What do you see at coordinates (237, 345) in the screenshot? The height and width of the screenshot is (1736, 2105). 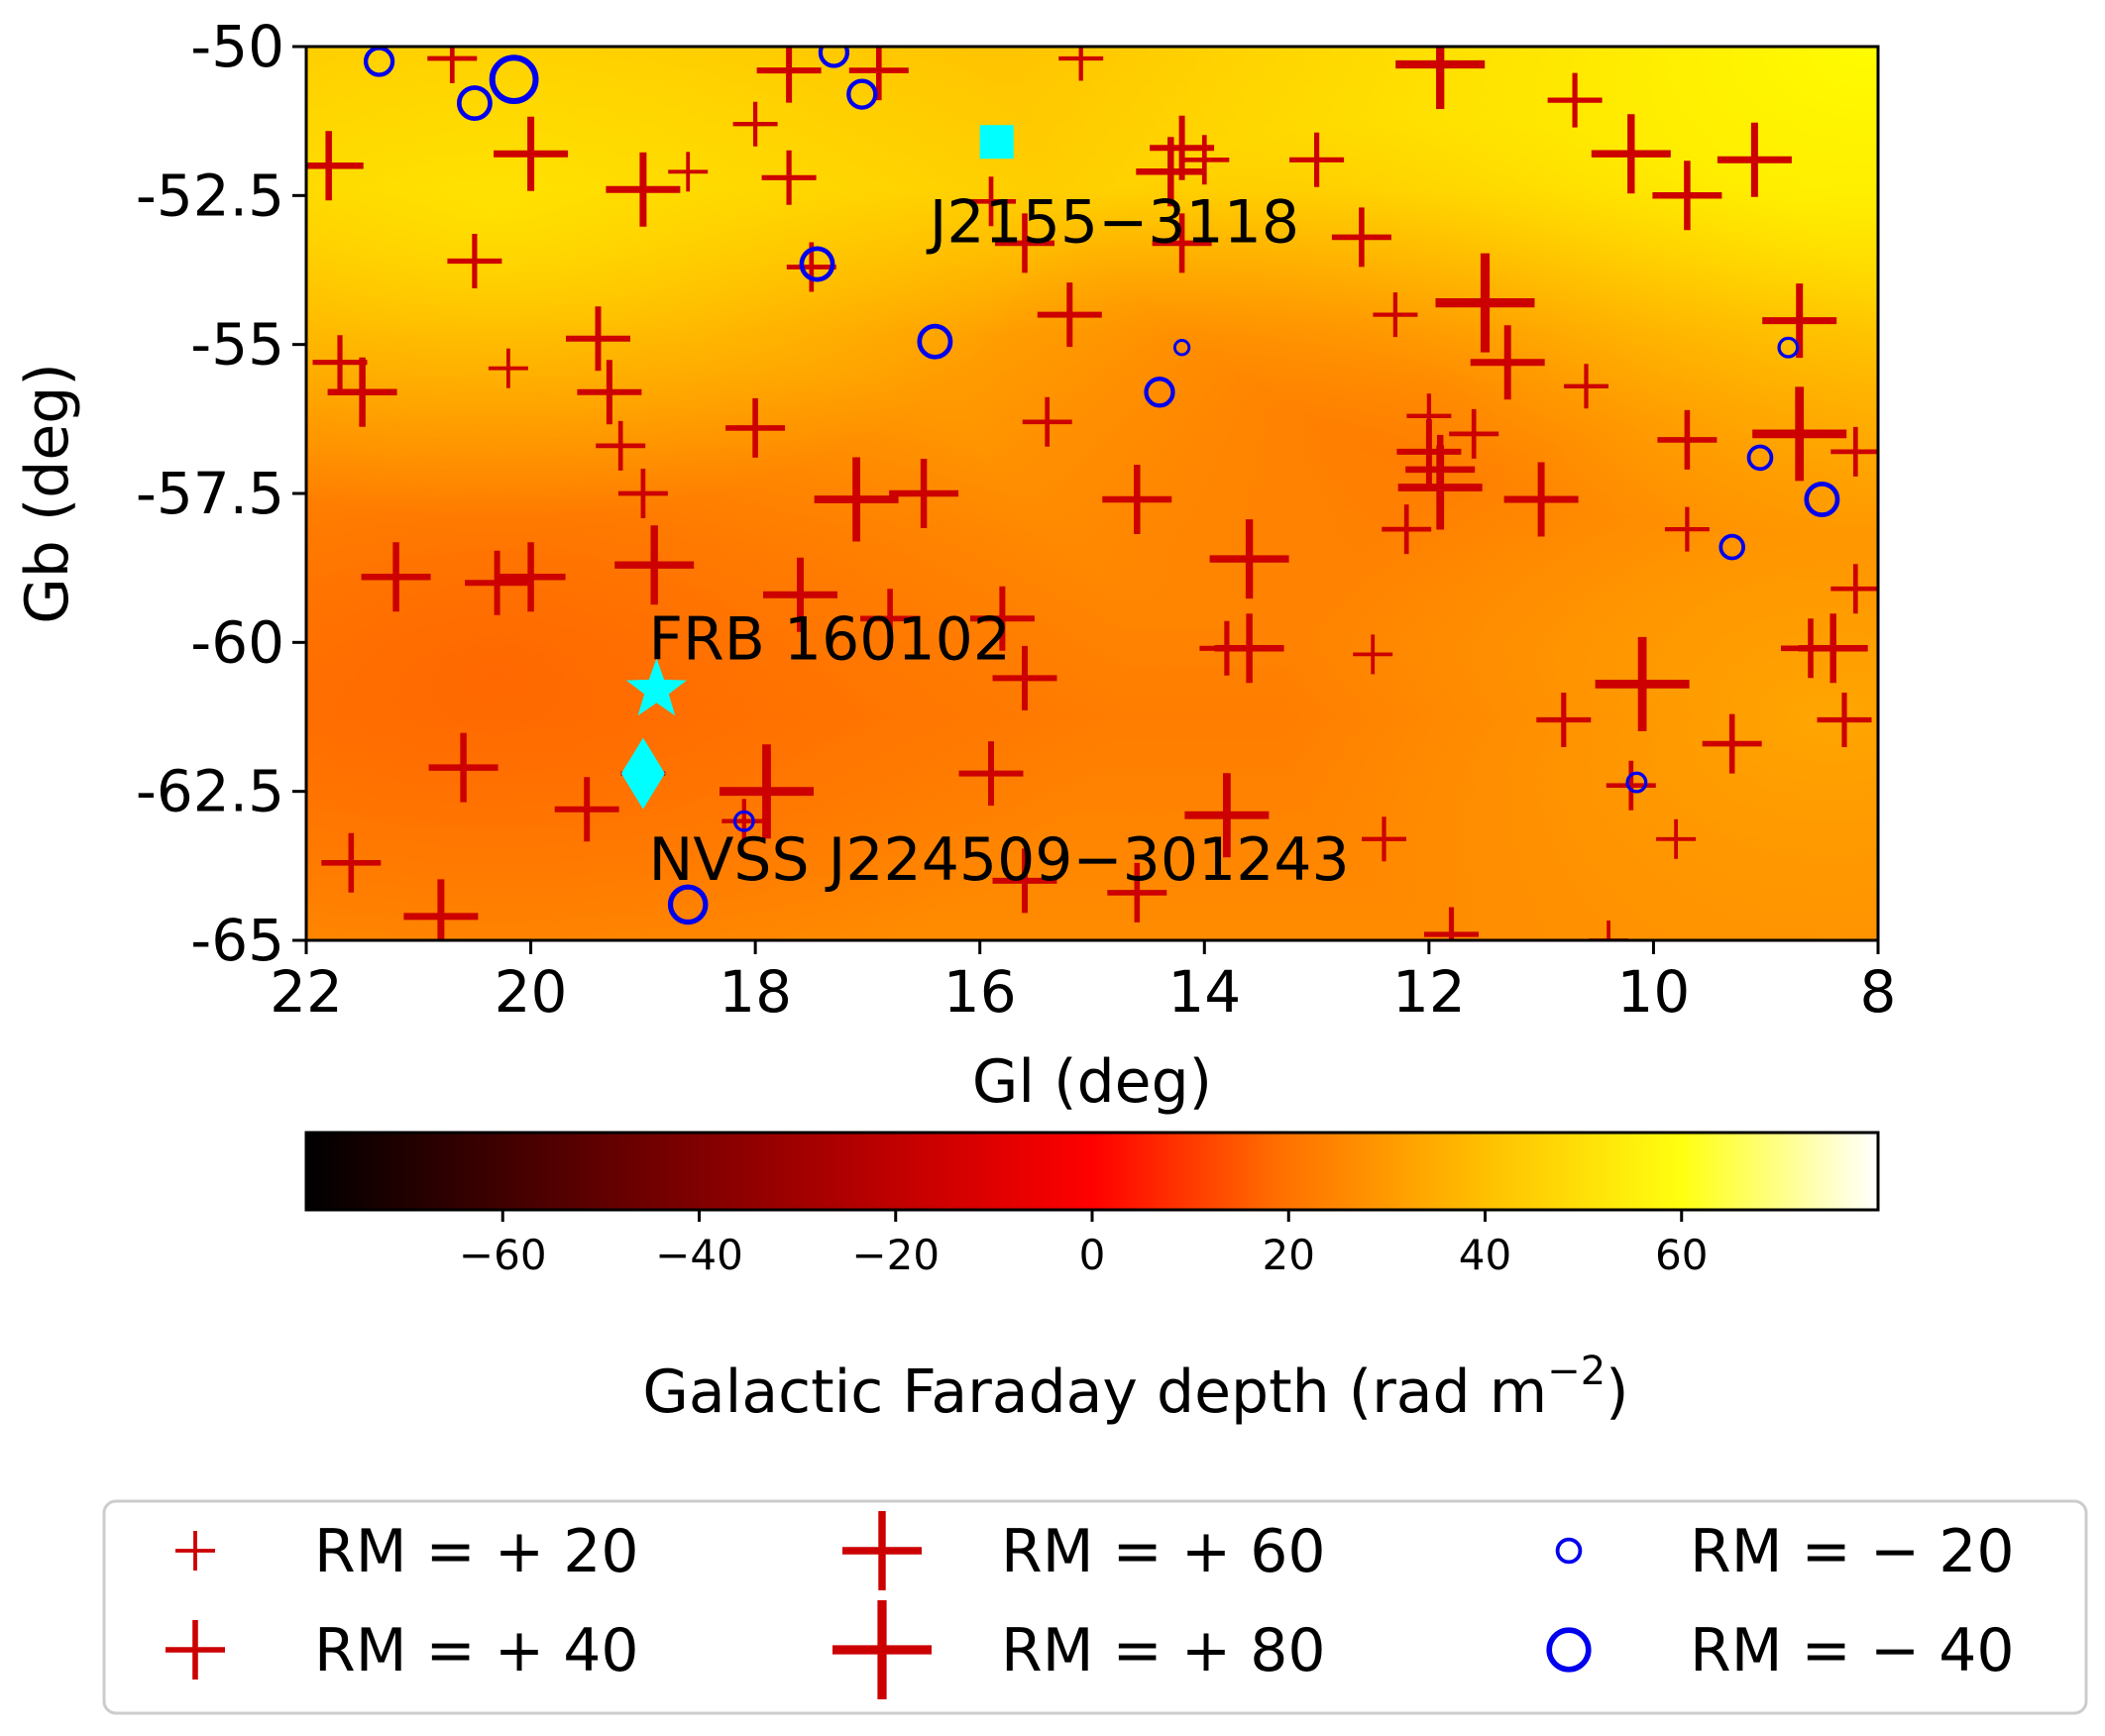 I see `y-tick-label: -55` at bounding box center [237, 345].